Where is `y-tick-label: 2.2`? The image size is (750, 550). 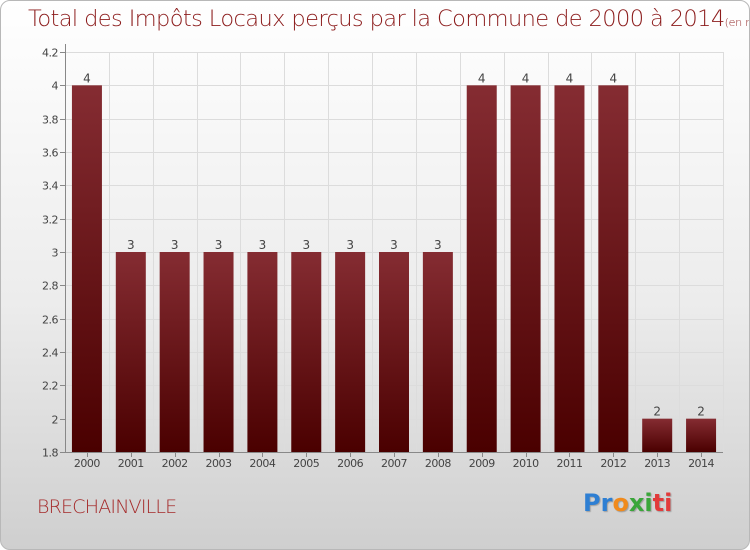 y-tick-label: 2.2 is located at coordinates (50, 386).